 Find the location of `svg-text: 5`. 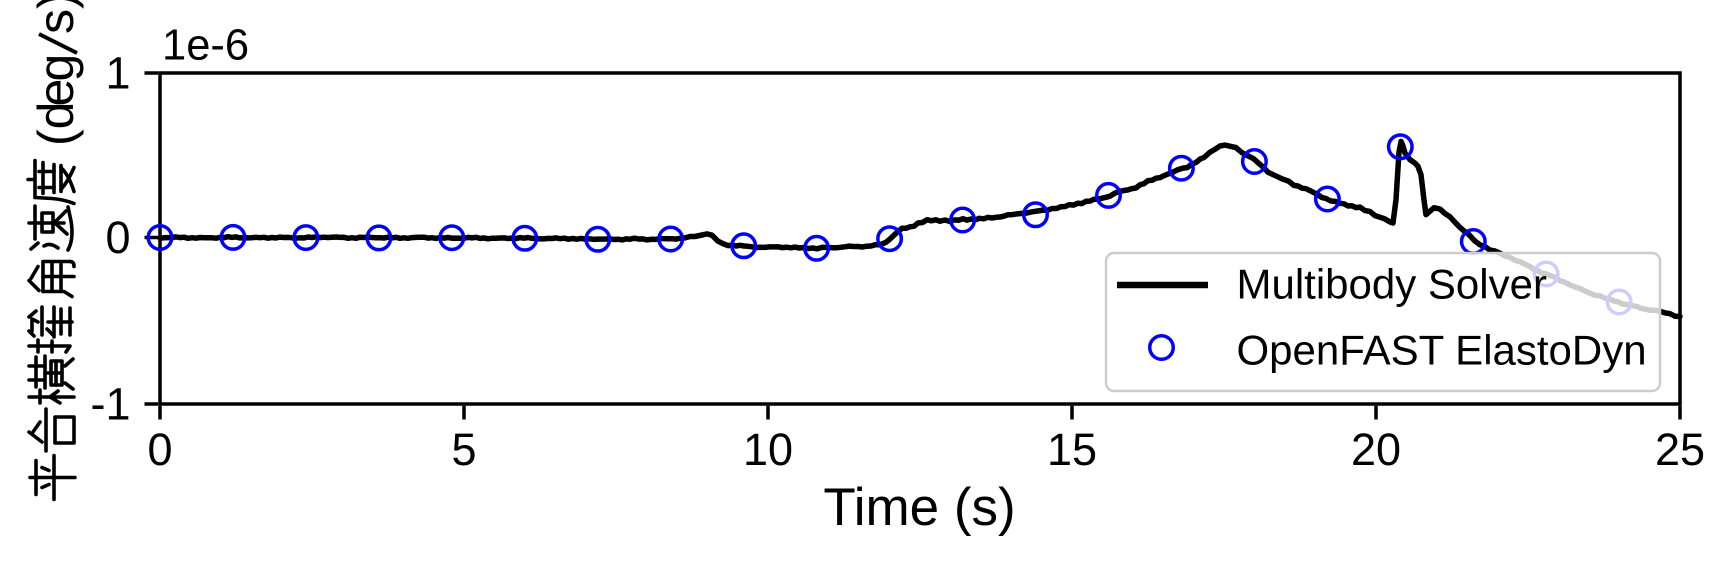

svg-text: 5 is located at coordinates (463, 449).